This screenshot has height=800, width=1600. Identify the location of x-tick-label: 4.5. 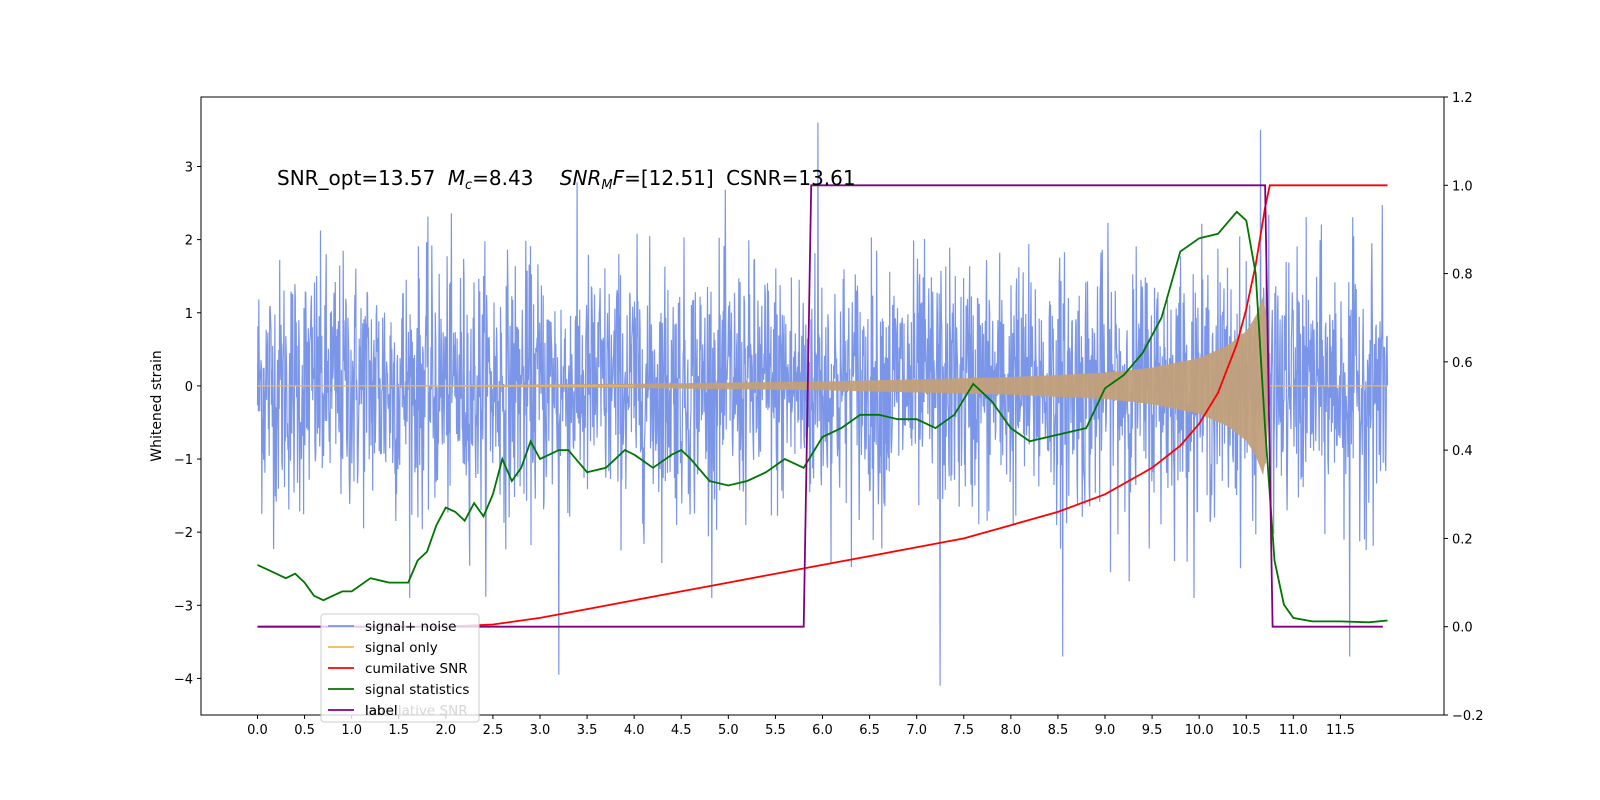
(681, 730).